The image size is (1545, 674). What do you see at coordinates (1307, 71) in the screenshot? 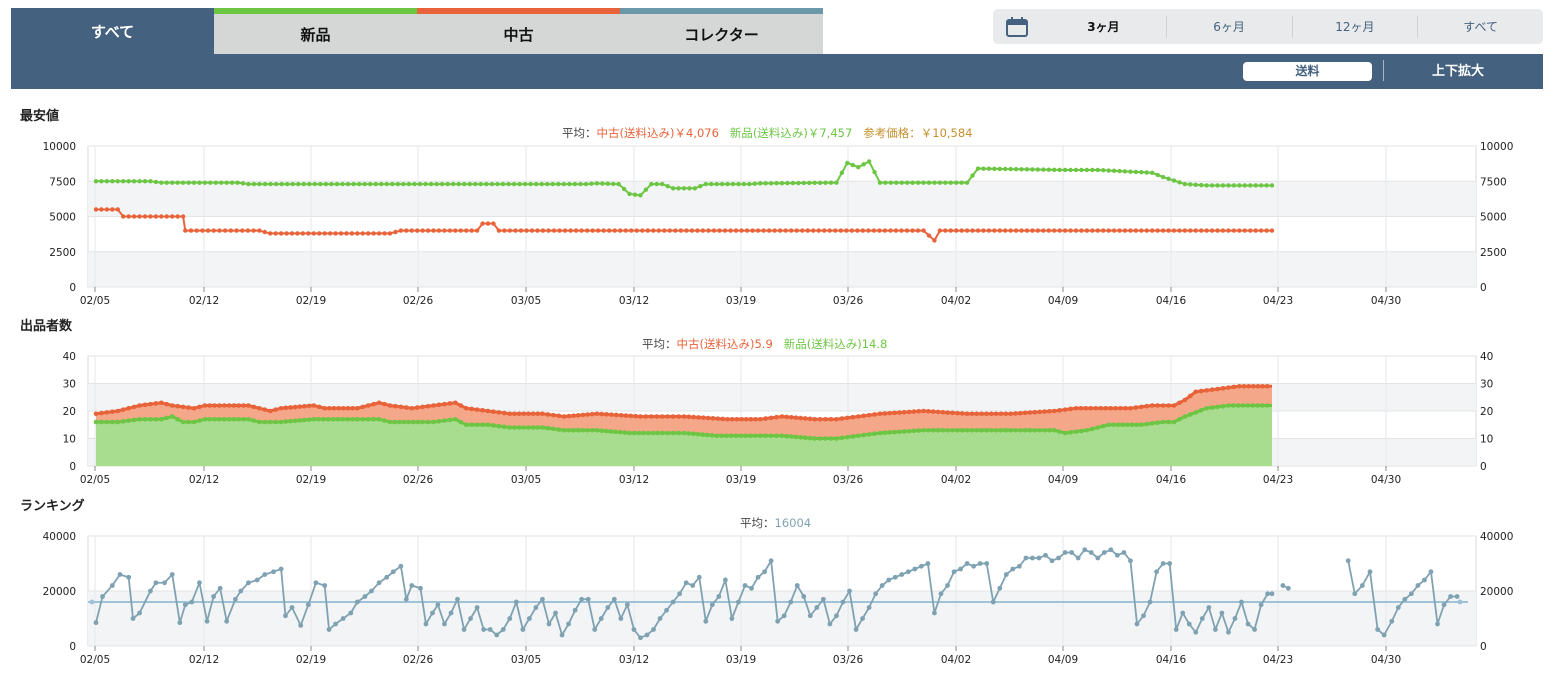
I see `shipping-toggle-button: 送料` at bounding box center [1307, 71].